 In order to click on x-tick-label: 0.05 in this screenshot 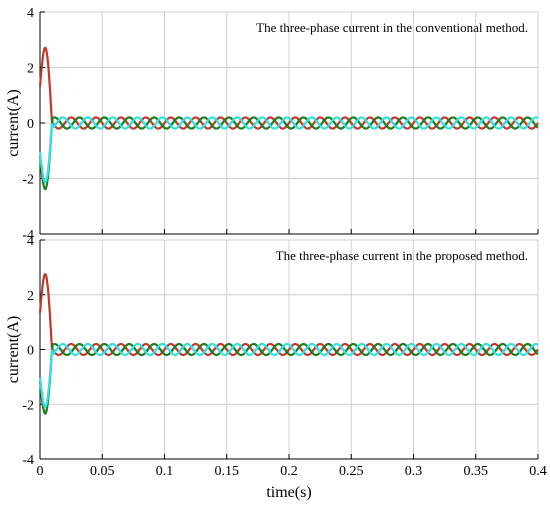, I will do `click(102, 471)`.